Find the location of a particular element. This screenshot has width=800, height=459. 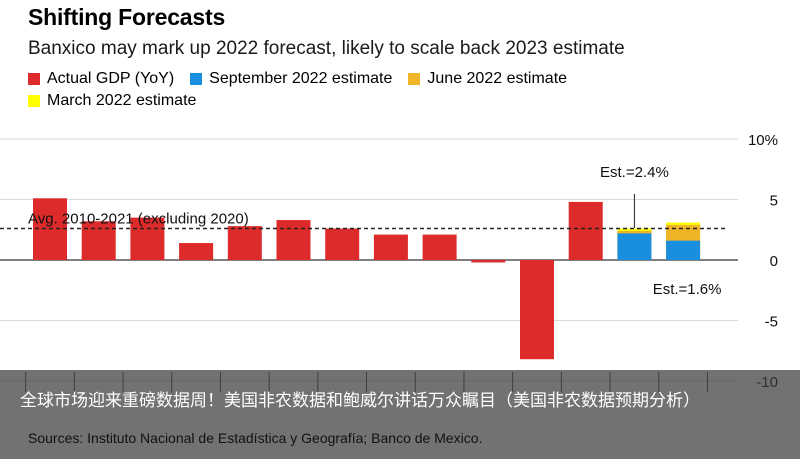

legend-item-september-estimate: September 2022 estimate is located at coordinates (291, 79).